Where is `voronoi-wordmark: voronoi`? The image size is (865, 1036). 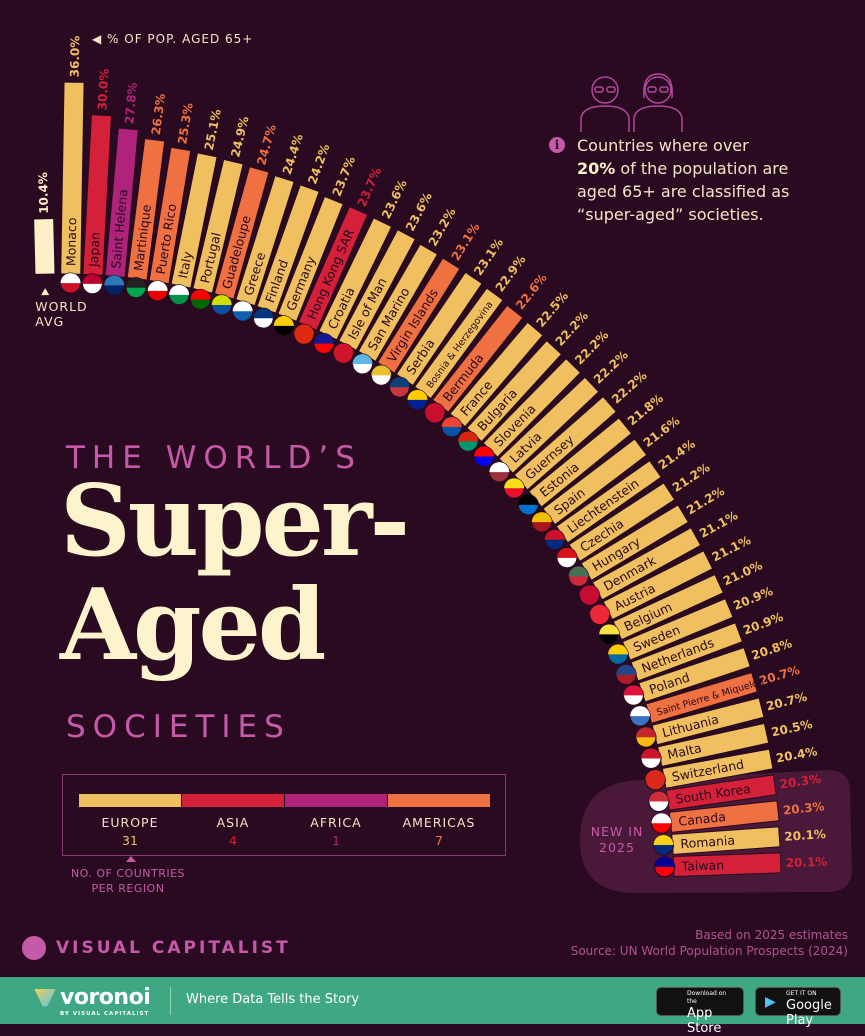 voronoi-wordmark: voronoi is located at coordinates (105, 997).